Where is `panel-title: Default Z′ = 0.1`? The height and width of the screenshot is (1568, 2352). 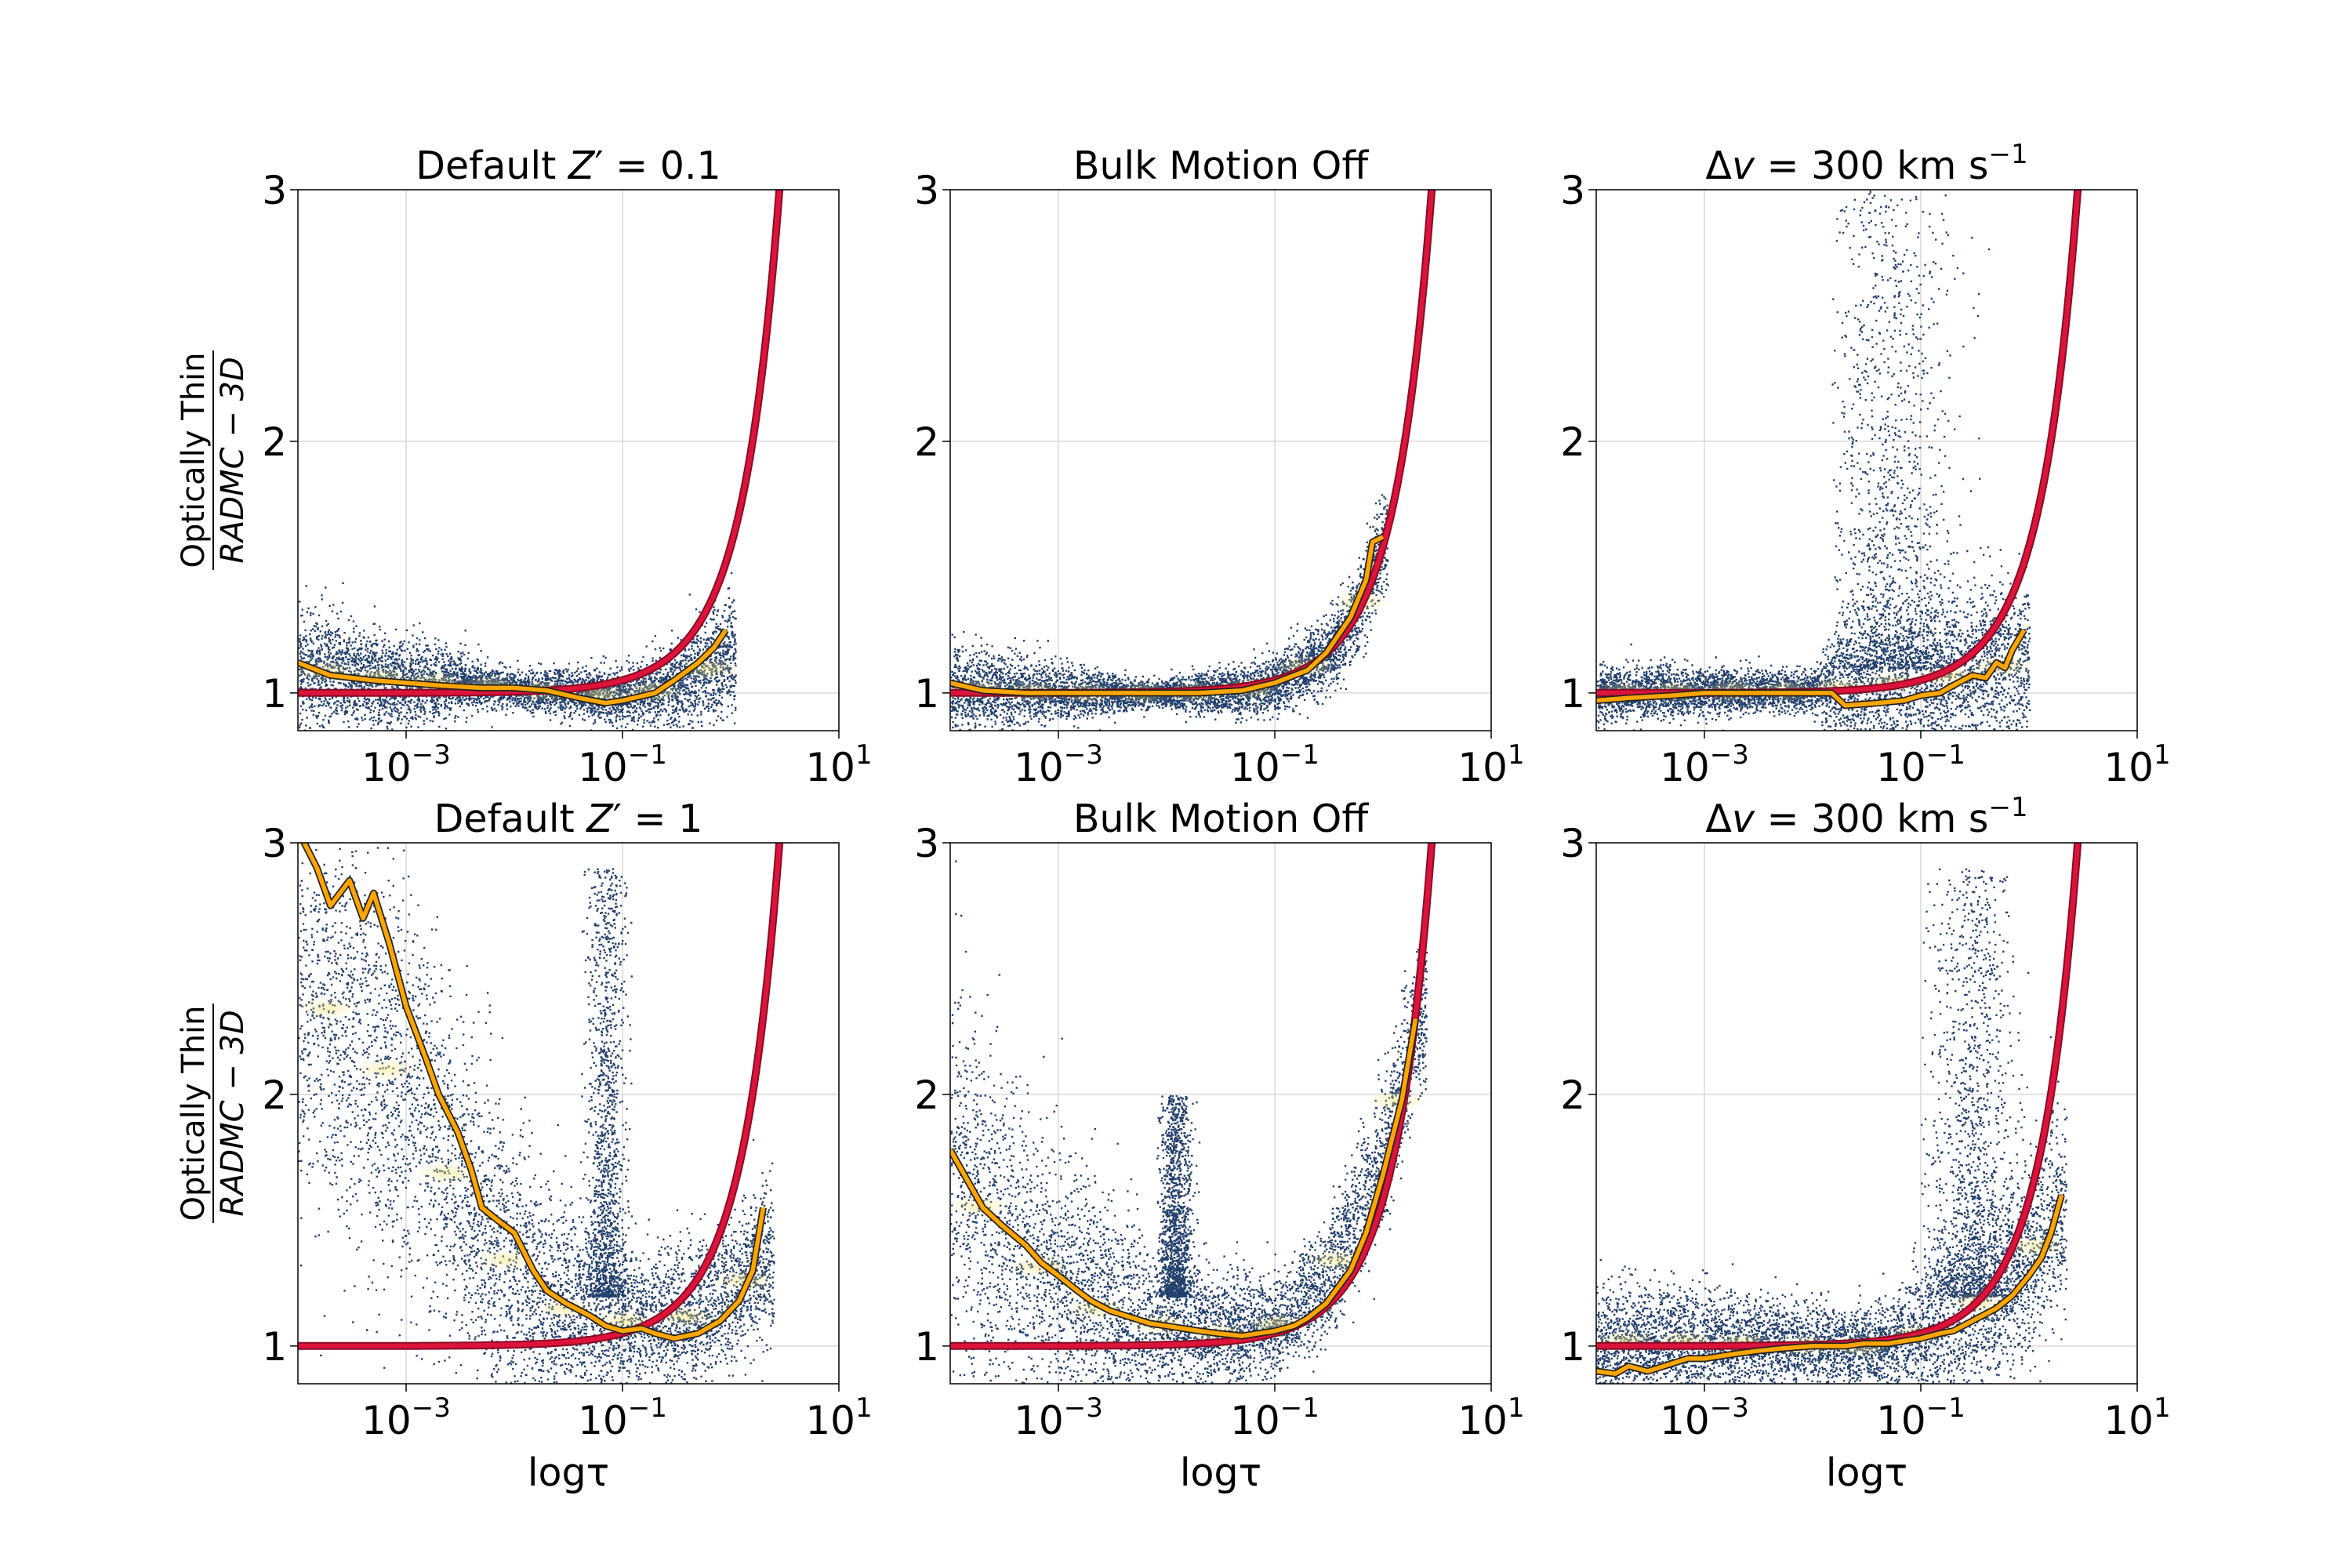 panel-title: Default Z′ = 0.1 is located at coordinates (568, 165).